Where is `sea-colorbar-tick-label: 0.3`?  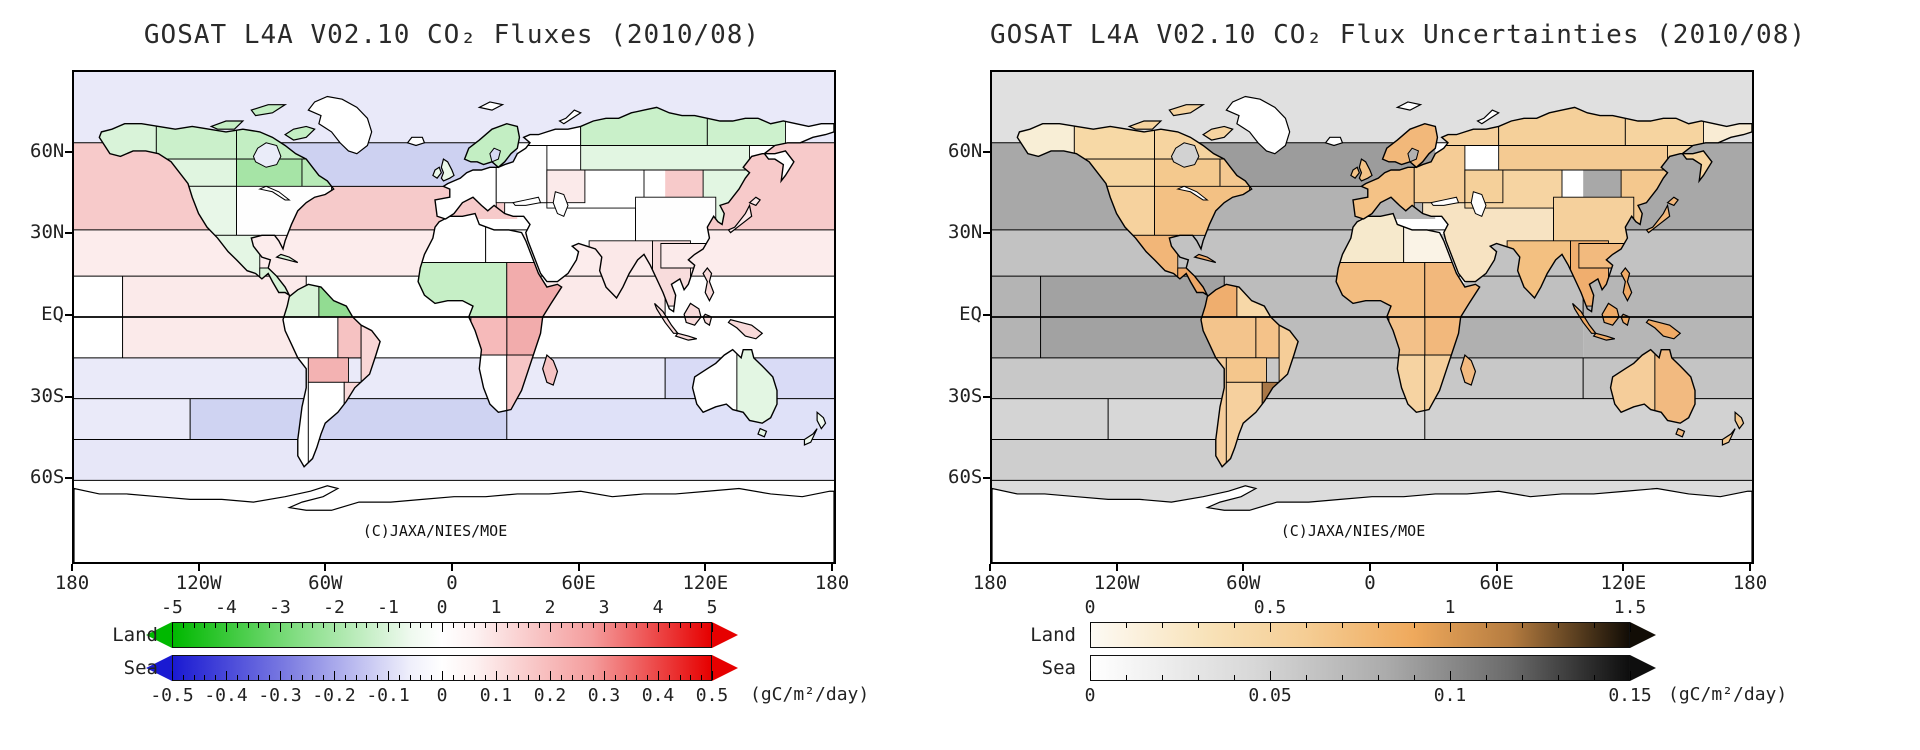
sea-colorbar-tick-label: 0.3 is located at coordinates (604, 695).